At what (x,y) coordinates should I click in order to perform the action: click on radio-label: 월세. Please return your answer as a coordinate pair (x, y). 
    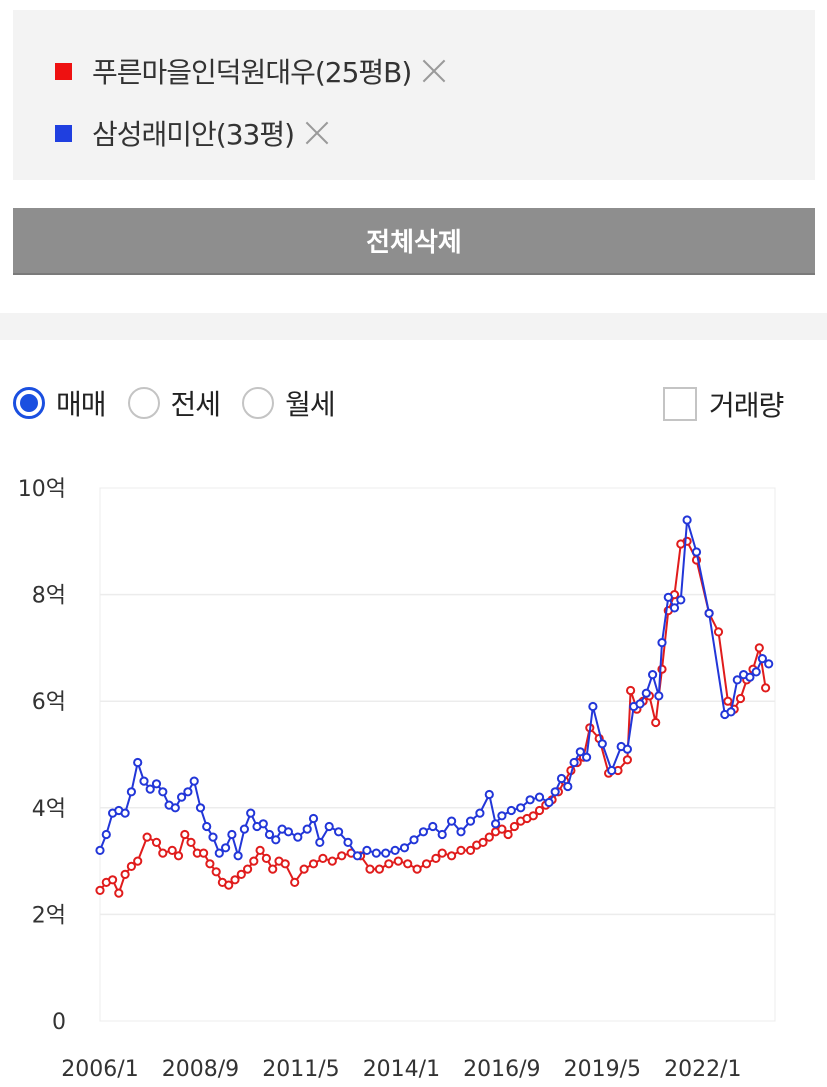
    Looking at the image, I should click on (310, 404).